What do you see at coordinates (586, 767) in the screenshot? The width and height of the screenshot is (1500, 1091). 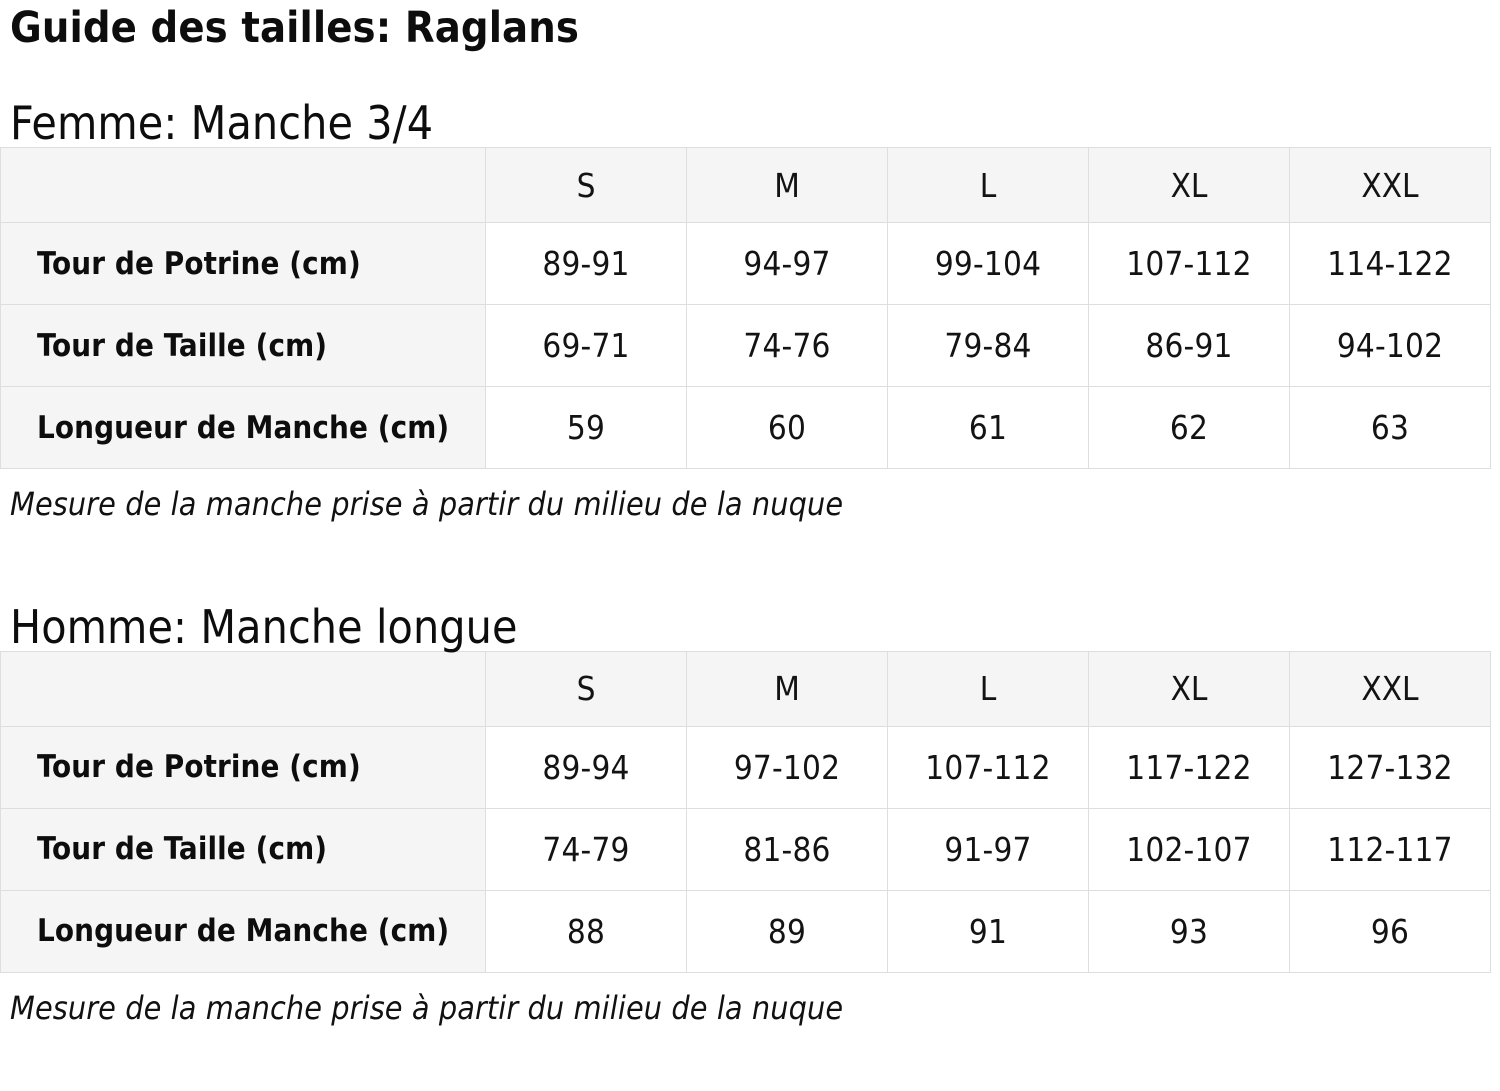 I see `cell-chest-s: 89-94` at bounding box center [586, 767].